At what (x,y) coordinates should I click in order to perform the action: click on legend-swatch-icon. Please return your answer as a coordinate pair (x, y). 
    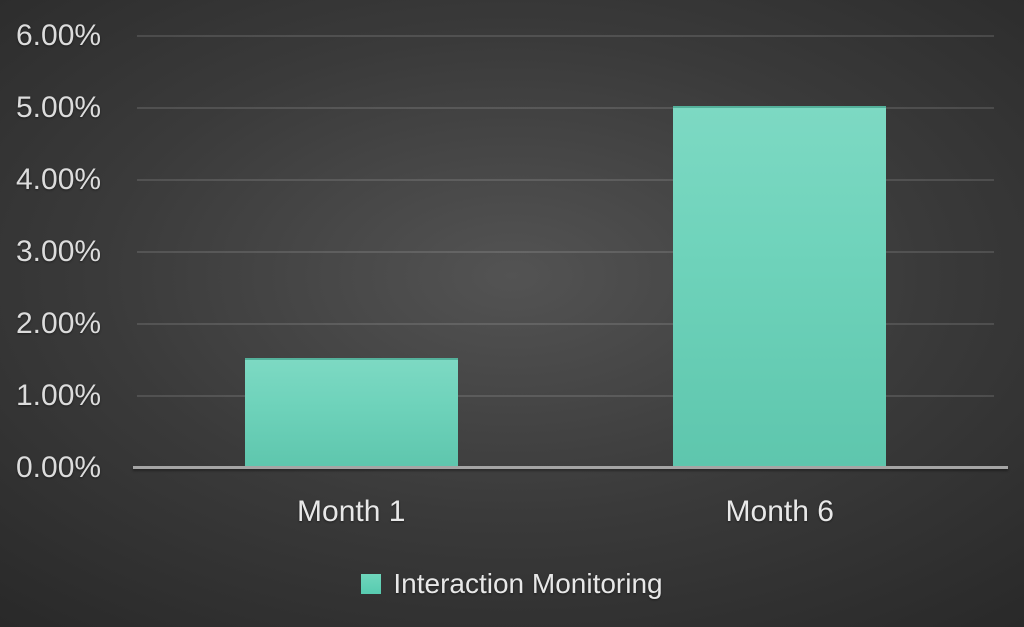
    Looking at the image, I should click on (371, 584).